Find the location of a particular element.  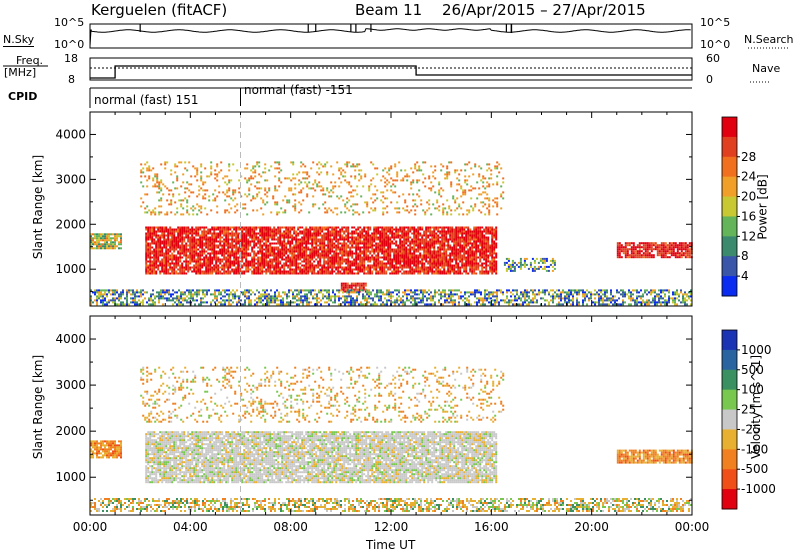

nave-tick-top: 60 is located at coordinates (713, 58).